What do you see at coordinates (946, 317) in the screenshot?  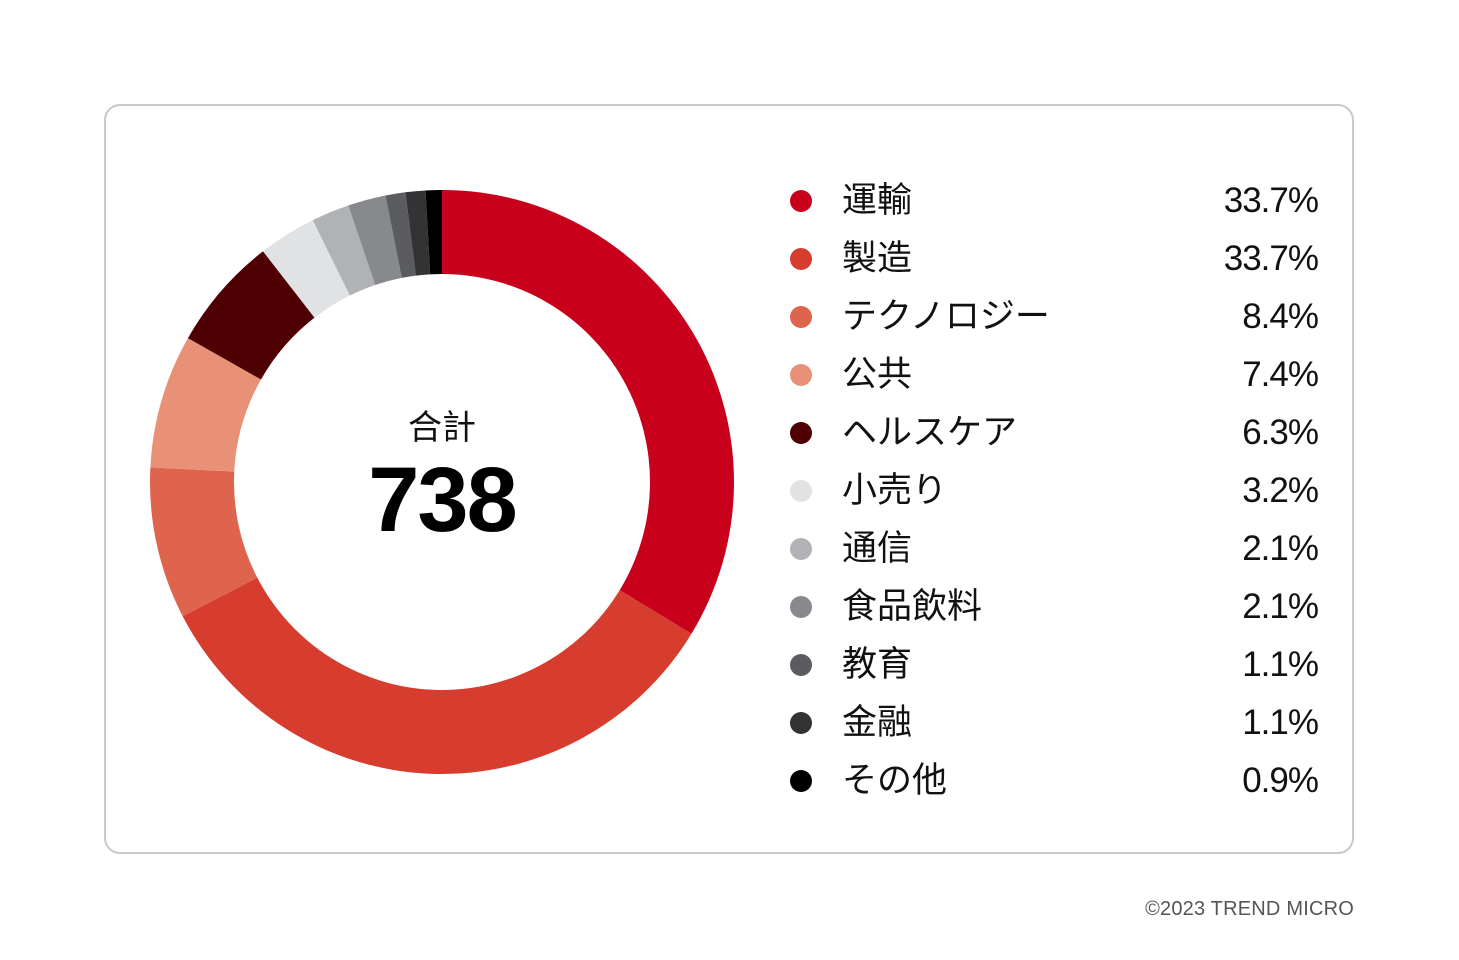 I see `legend-label: テクノロジー` at bounding box center [946, 317].